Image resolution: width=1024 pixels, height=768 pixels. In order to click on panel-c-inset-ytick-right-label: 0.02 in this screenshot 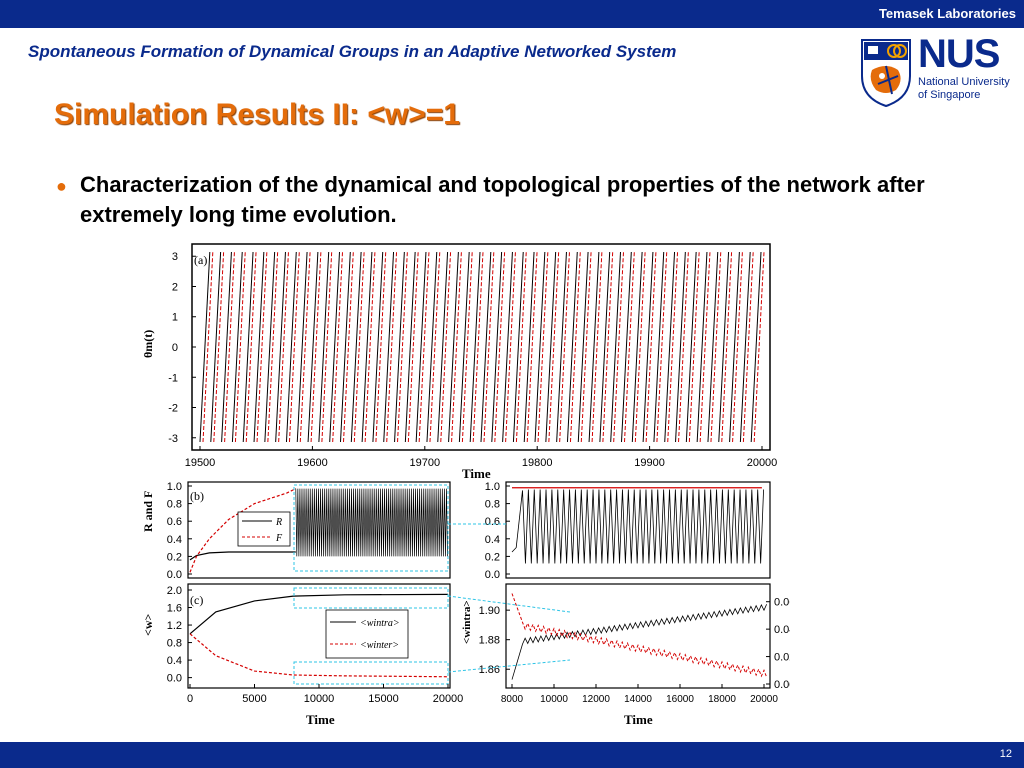, I will do `click(782, 658)`.